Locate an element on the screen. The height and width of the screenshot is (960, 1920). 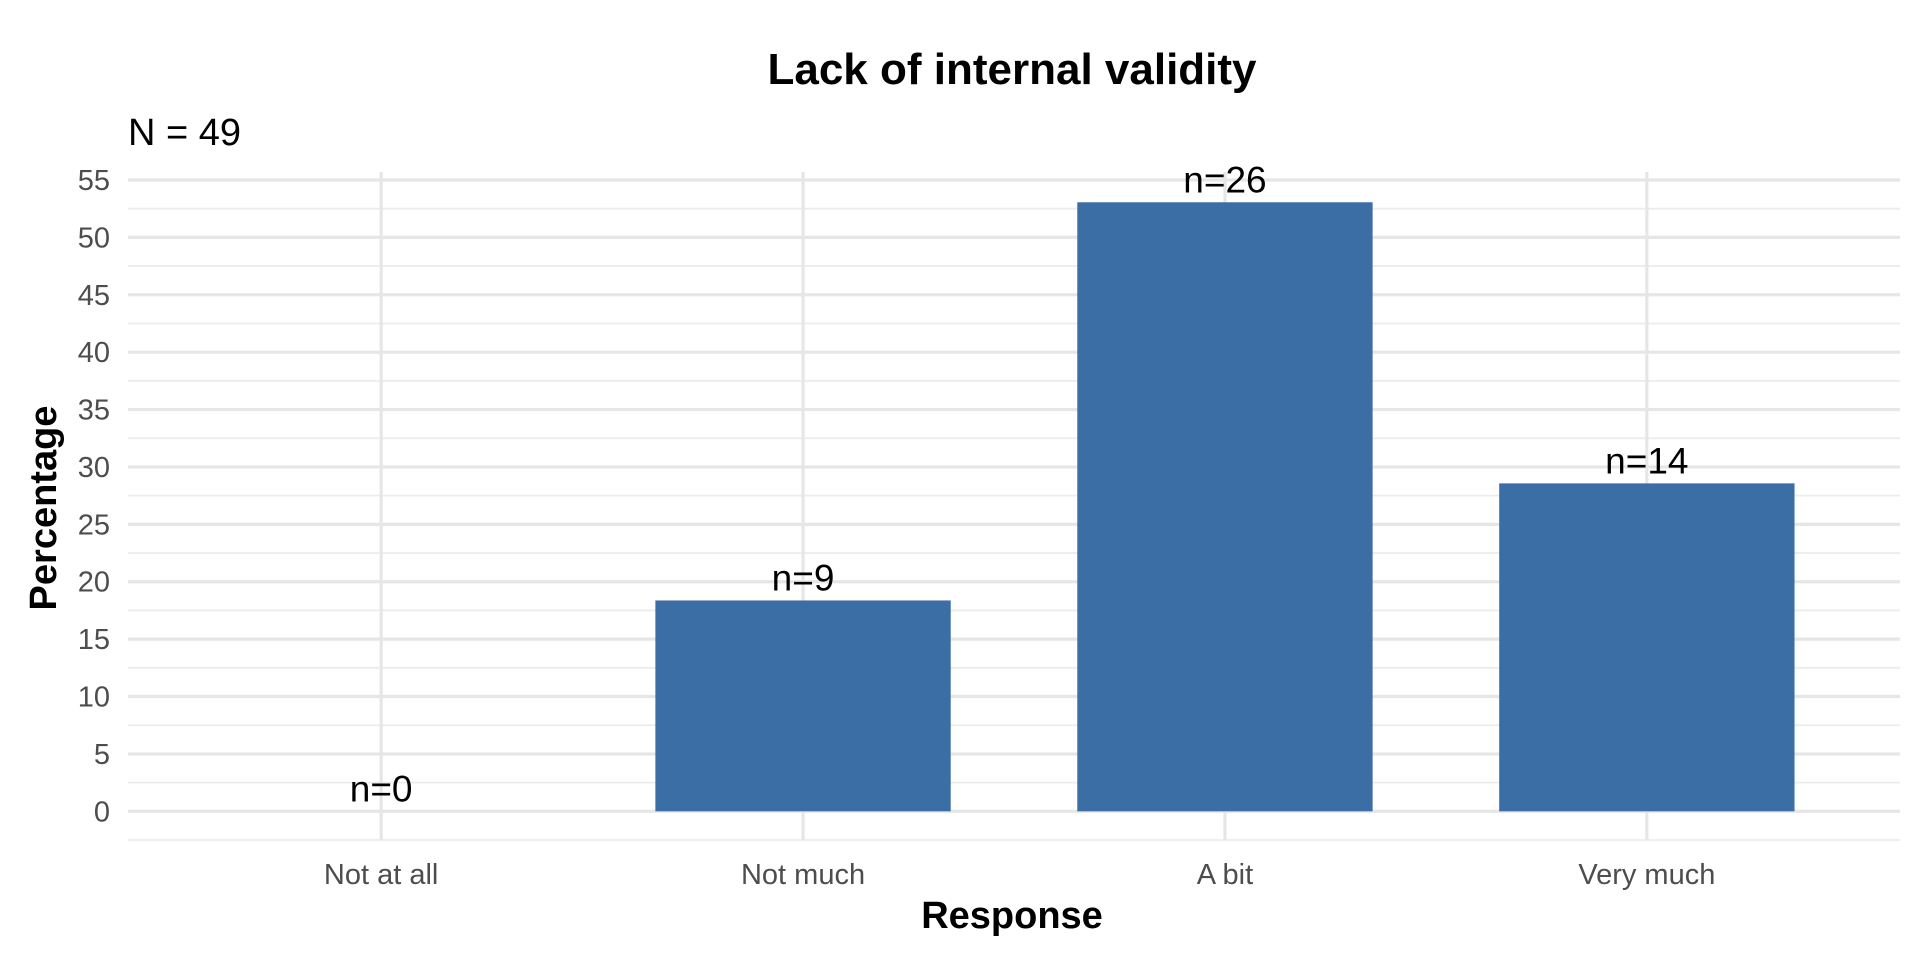
y-tick-label: 15 is located at coordinates (94, 640).